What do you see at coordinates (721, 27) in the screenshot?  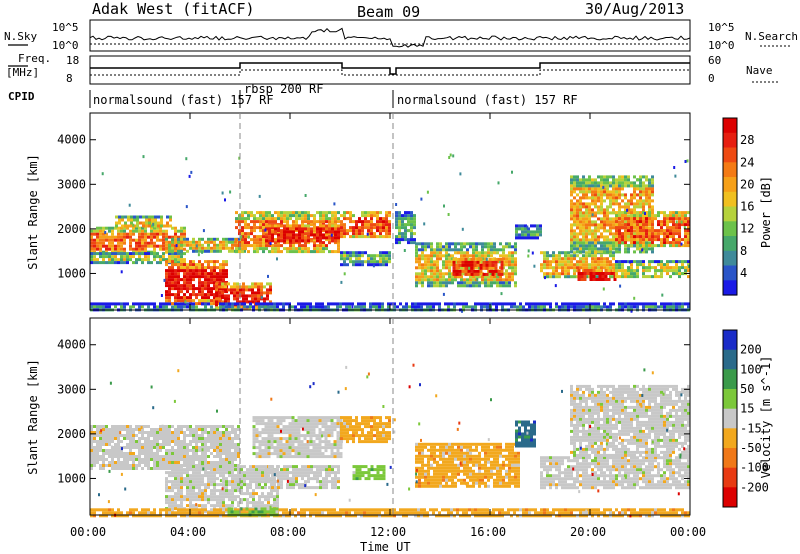 I see `nsearch-tick-top: 10^5` at bounding box center [721, 27].